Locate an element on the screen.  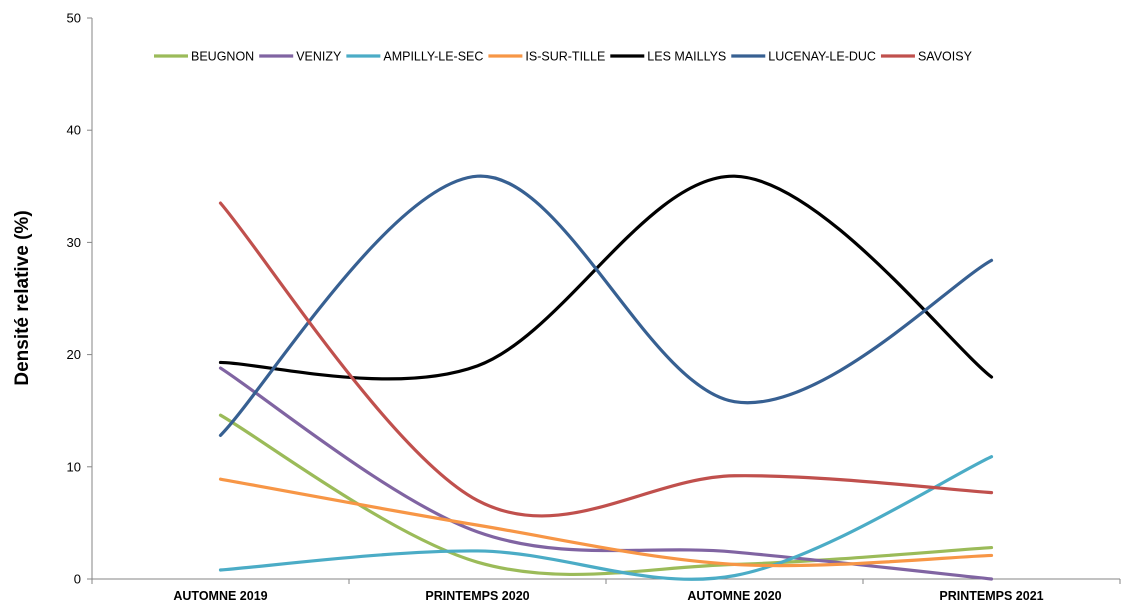
legend-label-venizy: VENIZY is located at coordinates (319, 57).